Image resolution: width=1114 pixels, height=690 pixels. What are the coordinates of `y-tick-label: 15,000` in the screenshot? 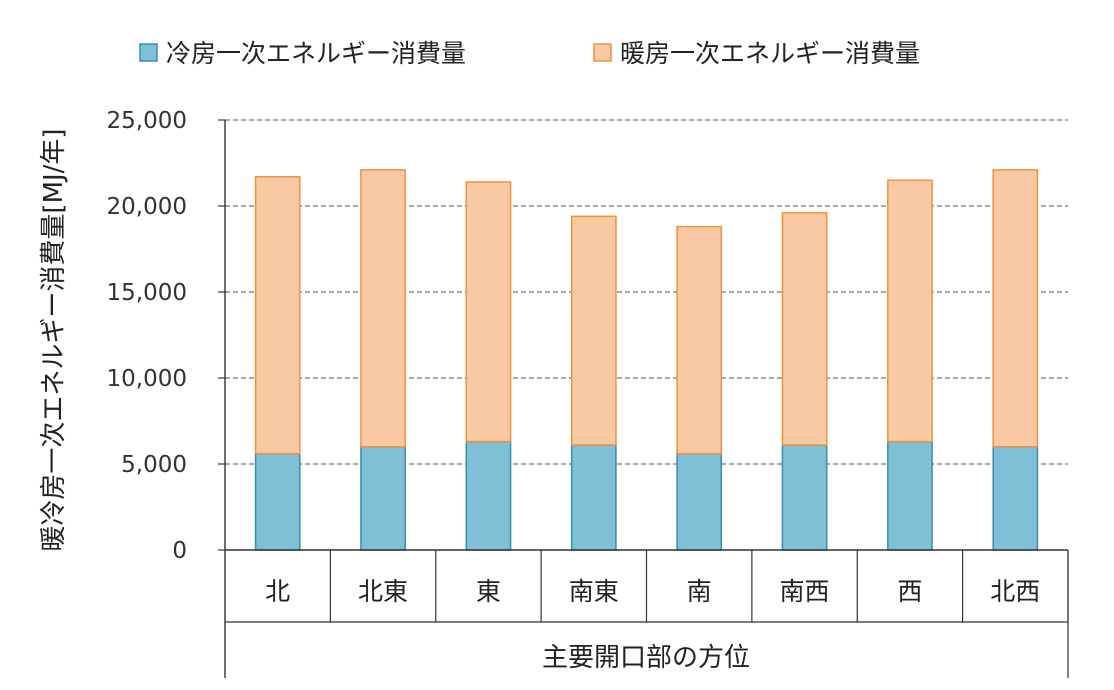 It's located at (147, 293).